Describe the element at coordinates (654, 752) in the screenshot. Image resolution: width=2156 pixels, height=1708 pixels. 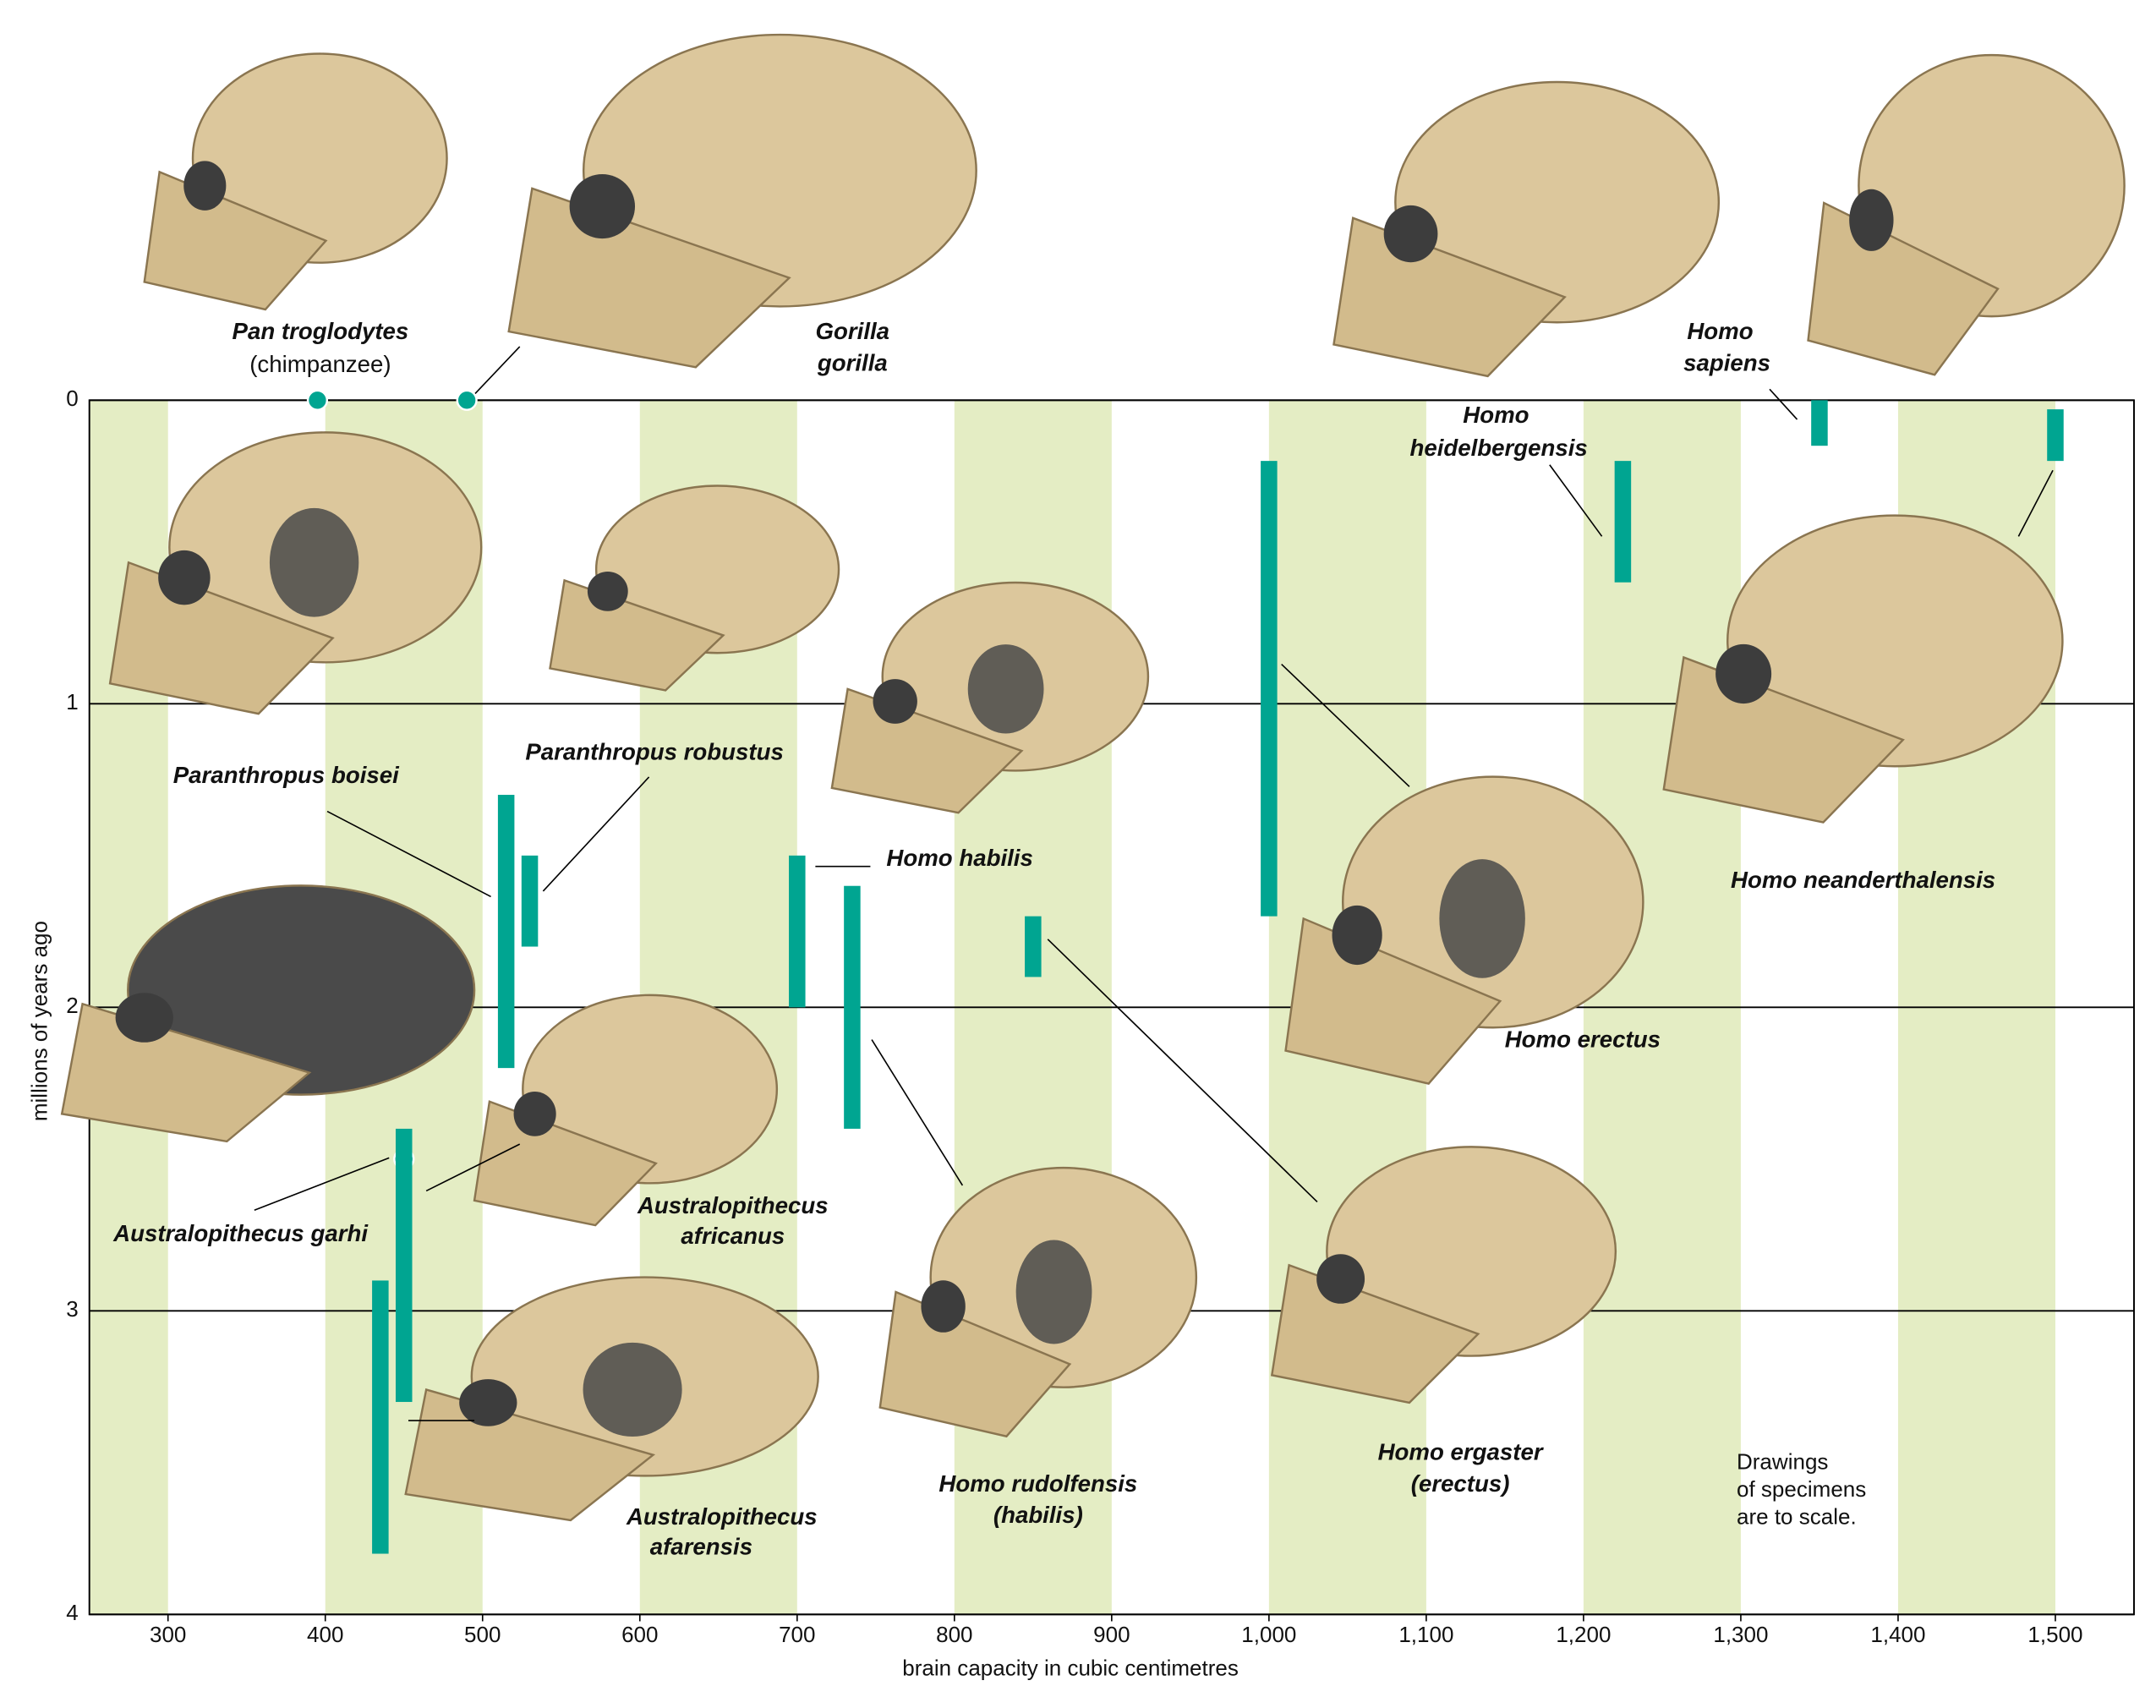
I see `species-label: Paranthropus robustus` at that location.